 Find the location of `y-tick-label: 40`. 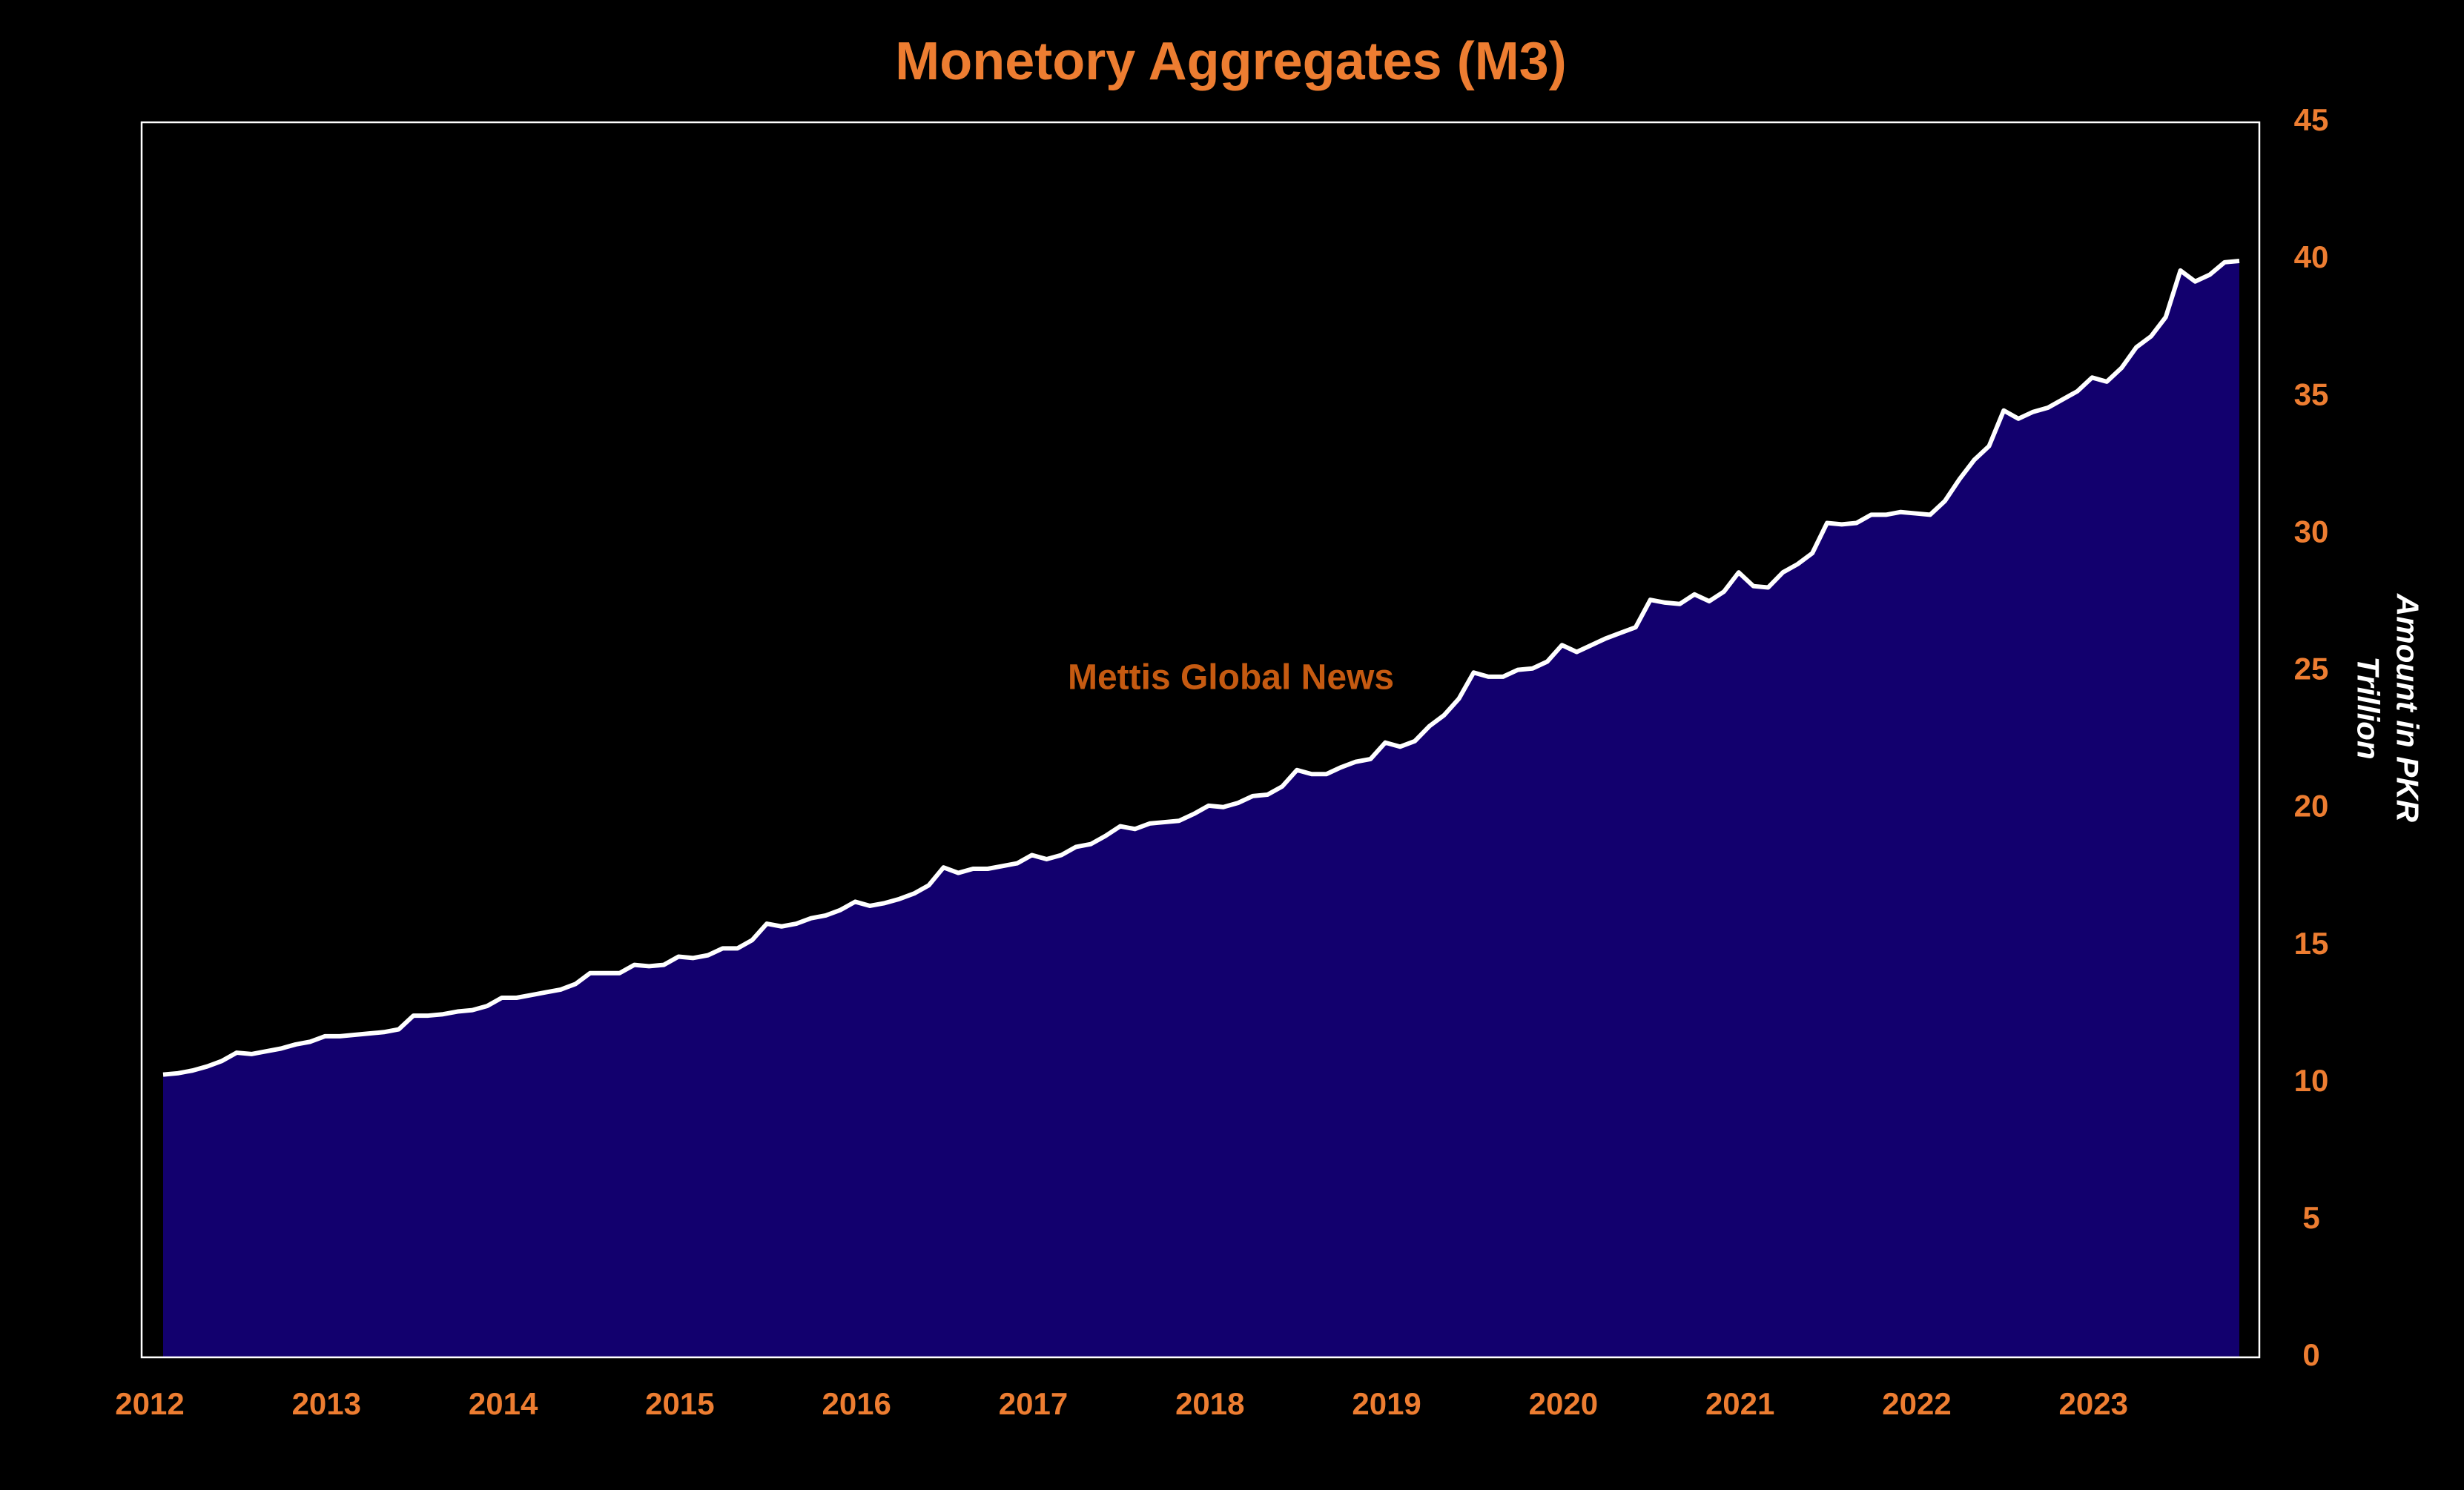

y-tick-label: 40 is located at coordinates (2311, 256).